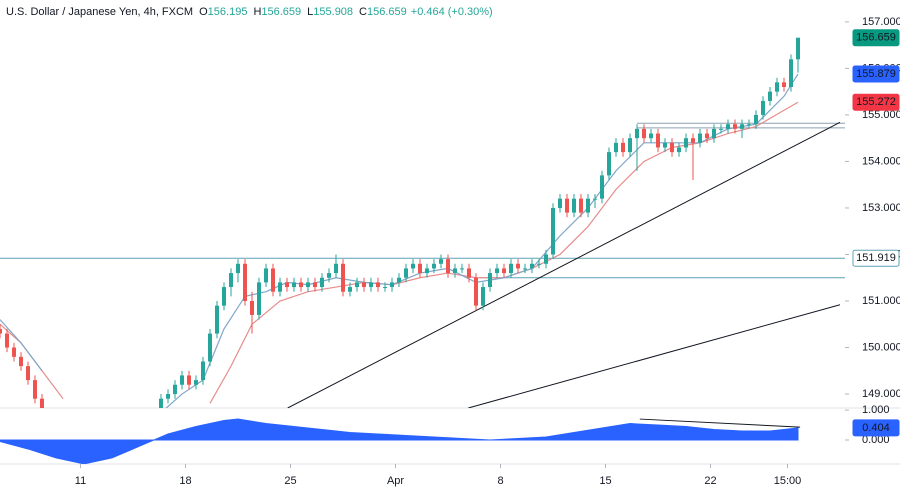  I want to click on y-tick-label: 155.000, so click(881, 115).